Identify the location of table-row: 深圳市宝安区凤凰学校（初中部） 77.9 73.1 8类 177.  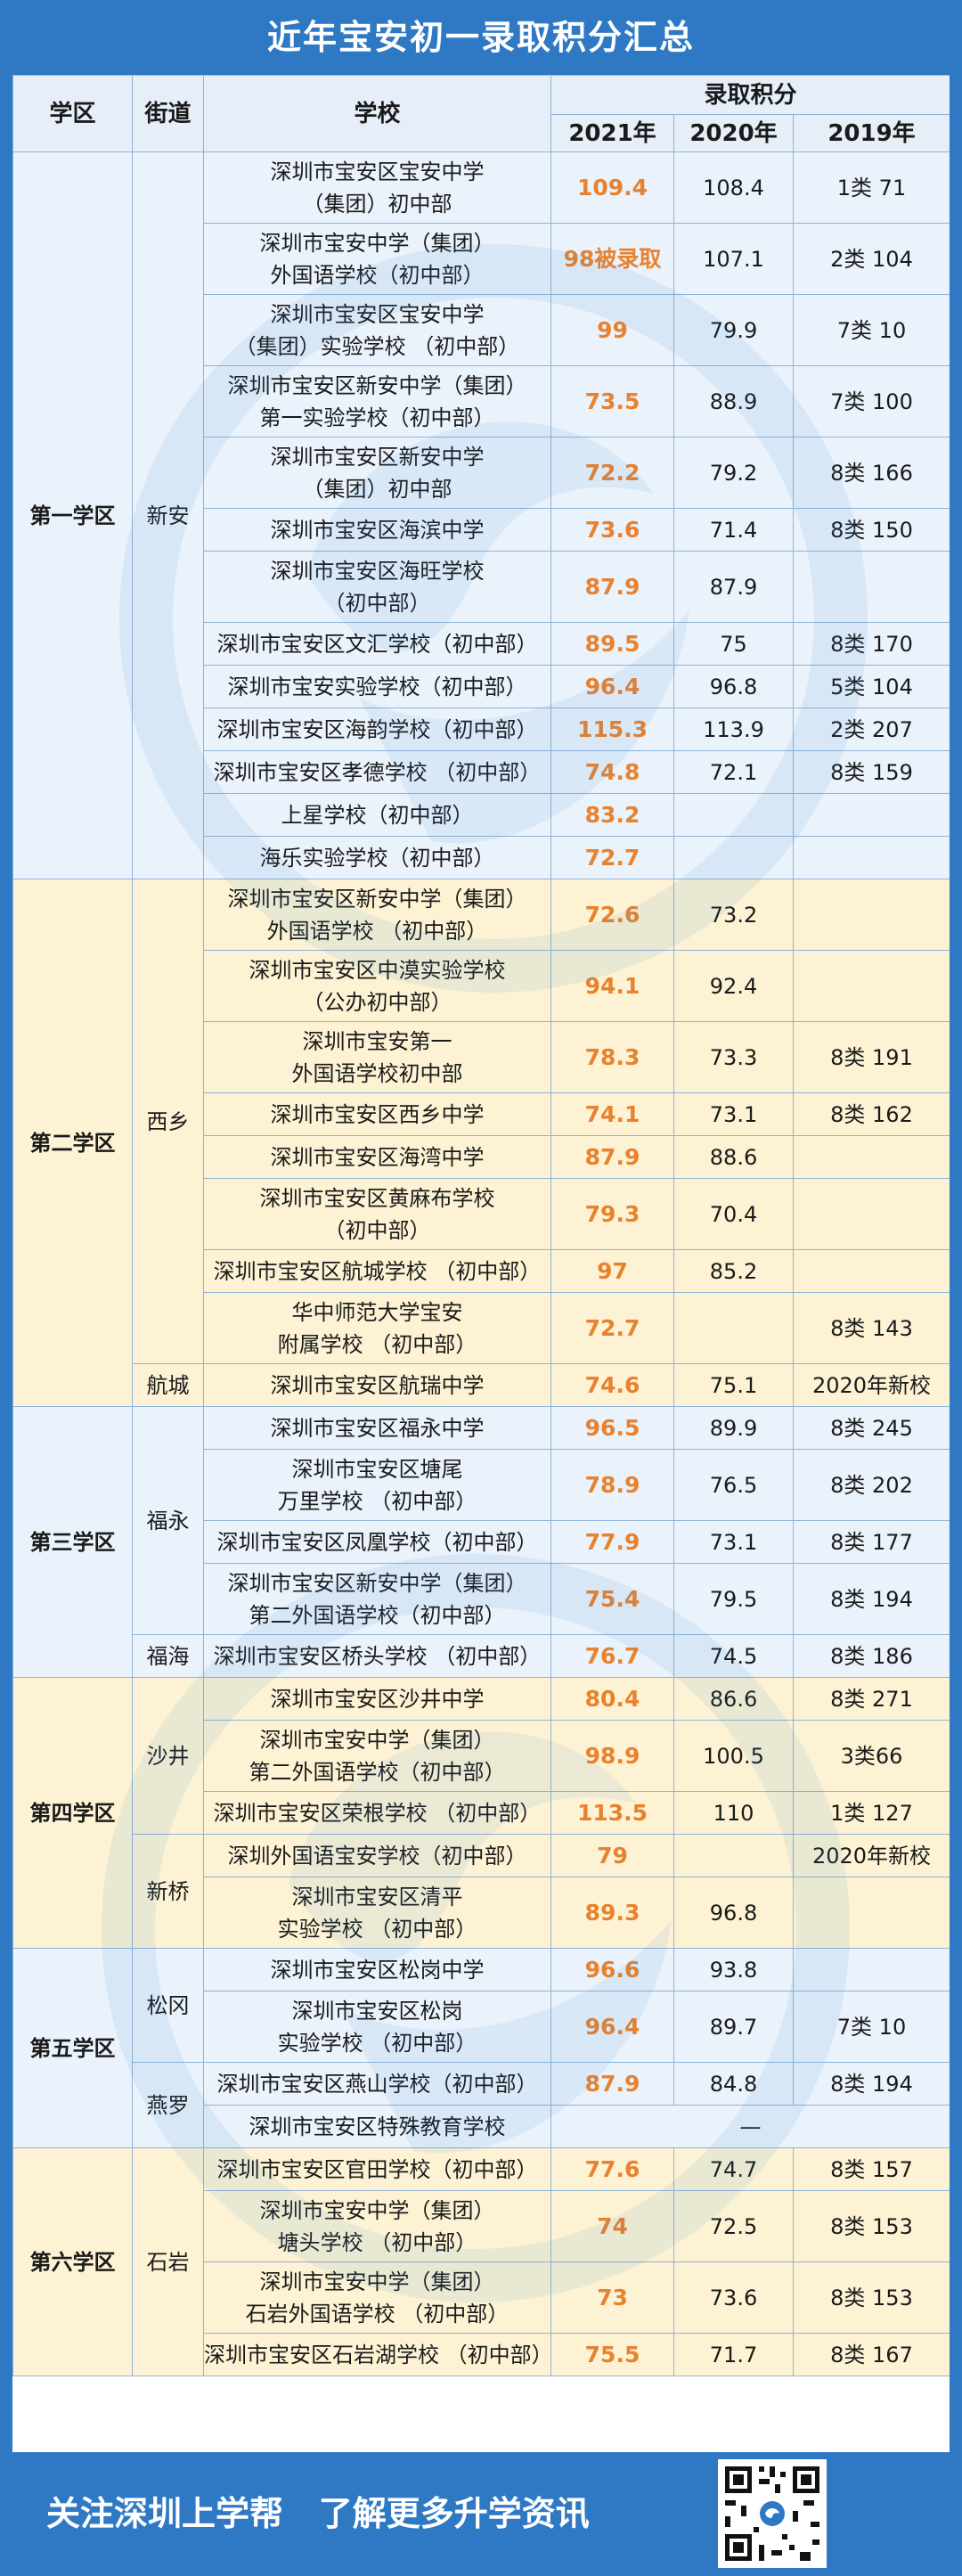
(481, 1542).